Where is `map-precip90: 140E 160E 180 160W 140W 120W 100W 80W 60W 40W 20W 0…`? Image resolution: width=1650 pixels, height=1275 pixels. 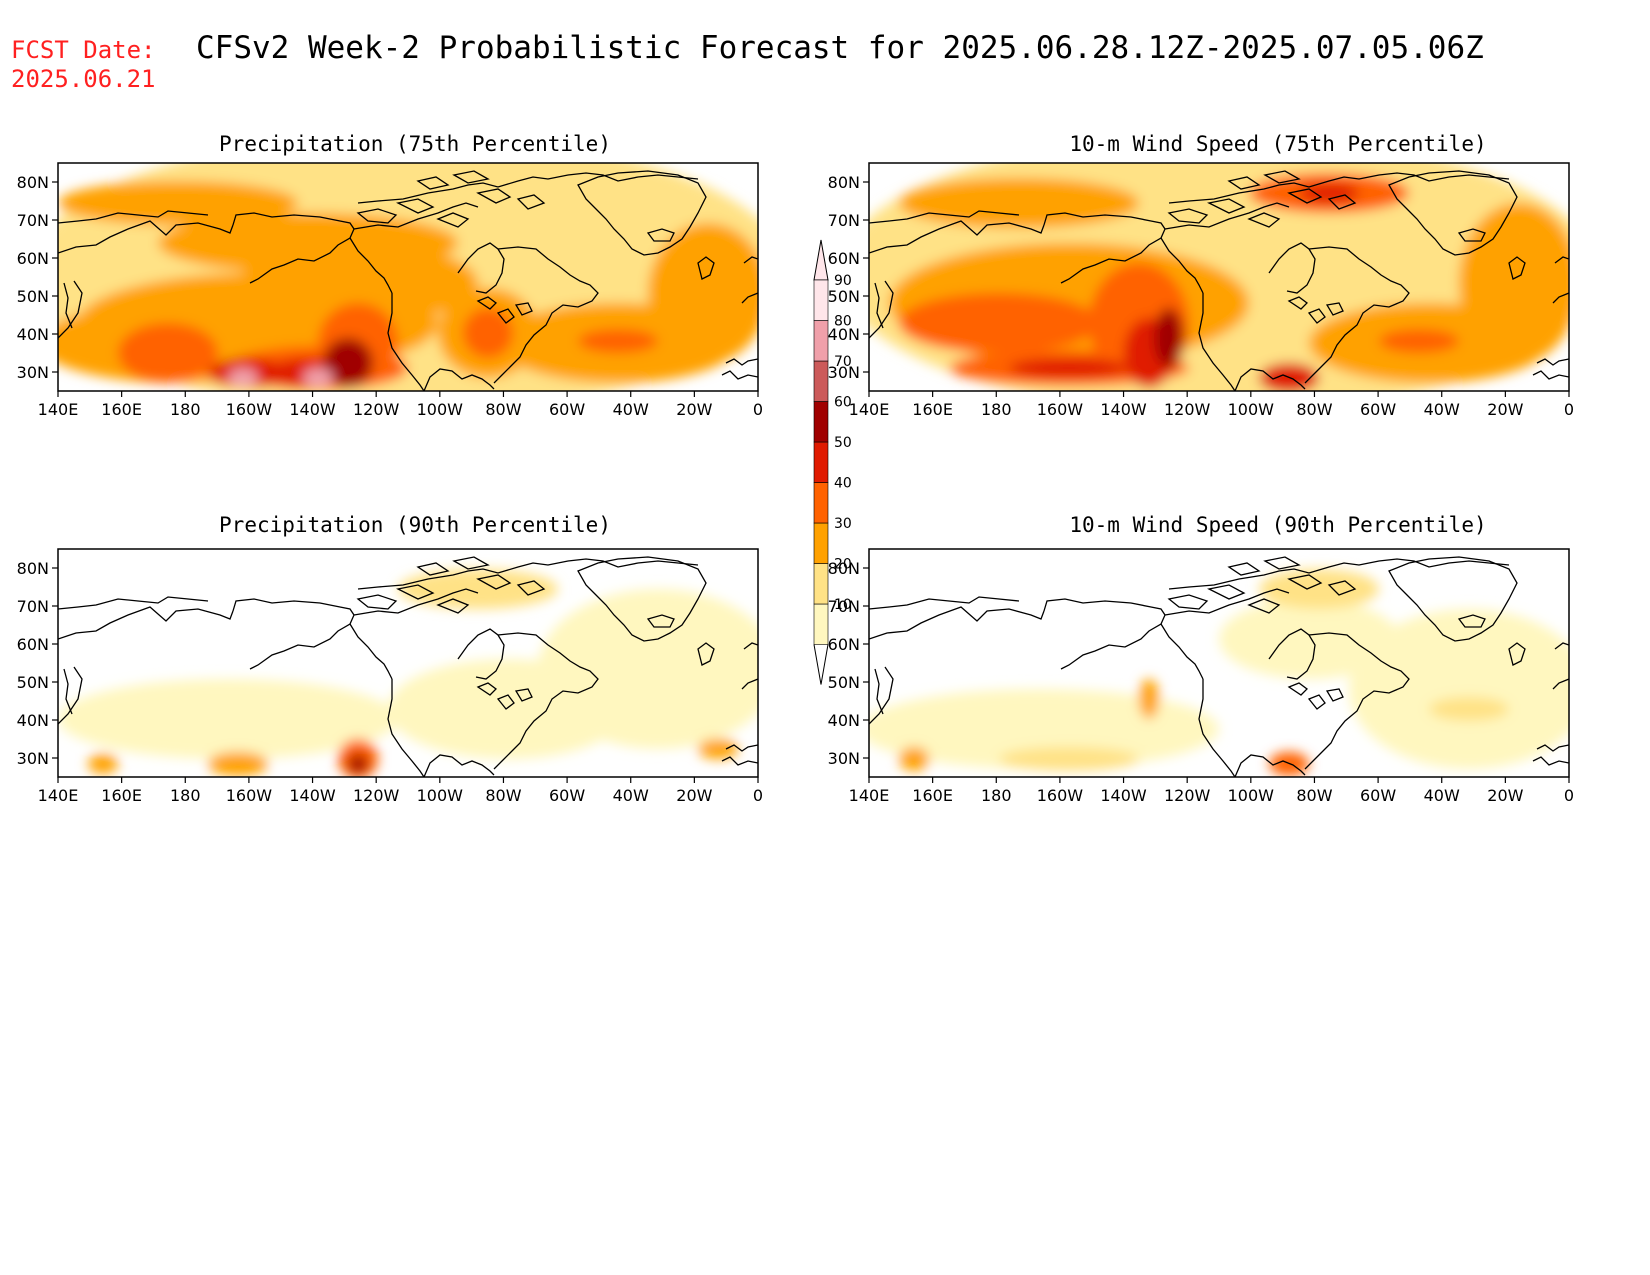
map-precip90: 140E 160E 180 160W 140W 120W 100W 80W 60W 40W 20W 0… is located at coordinates (390, 676).